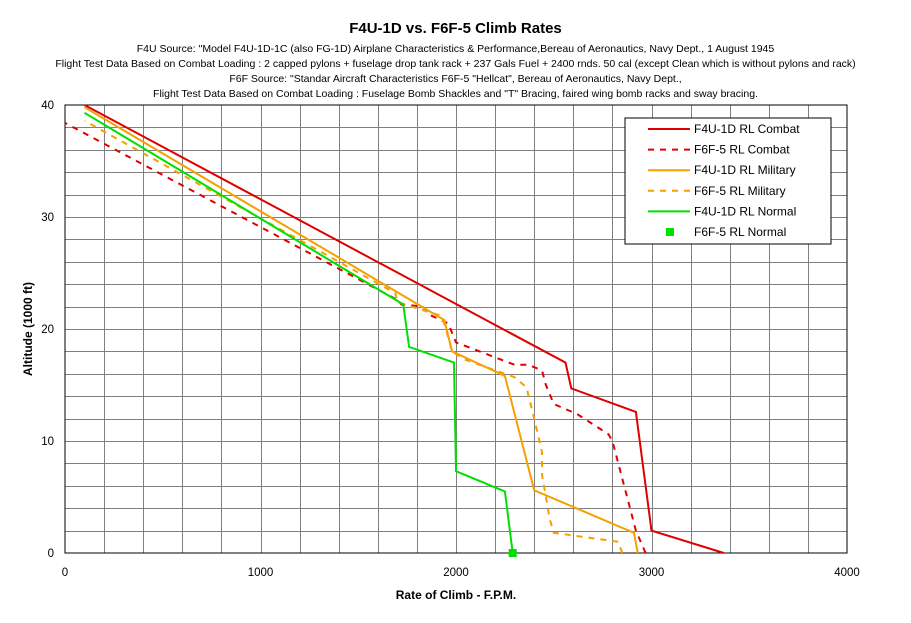 This screenshot has height=623, width=911. Describe the element at coordinates (512, 553) in the screenshot. I see `series-f6f-5-rl-normal-marker` at that location.